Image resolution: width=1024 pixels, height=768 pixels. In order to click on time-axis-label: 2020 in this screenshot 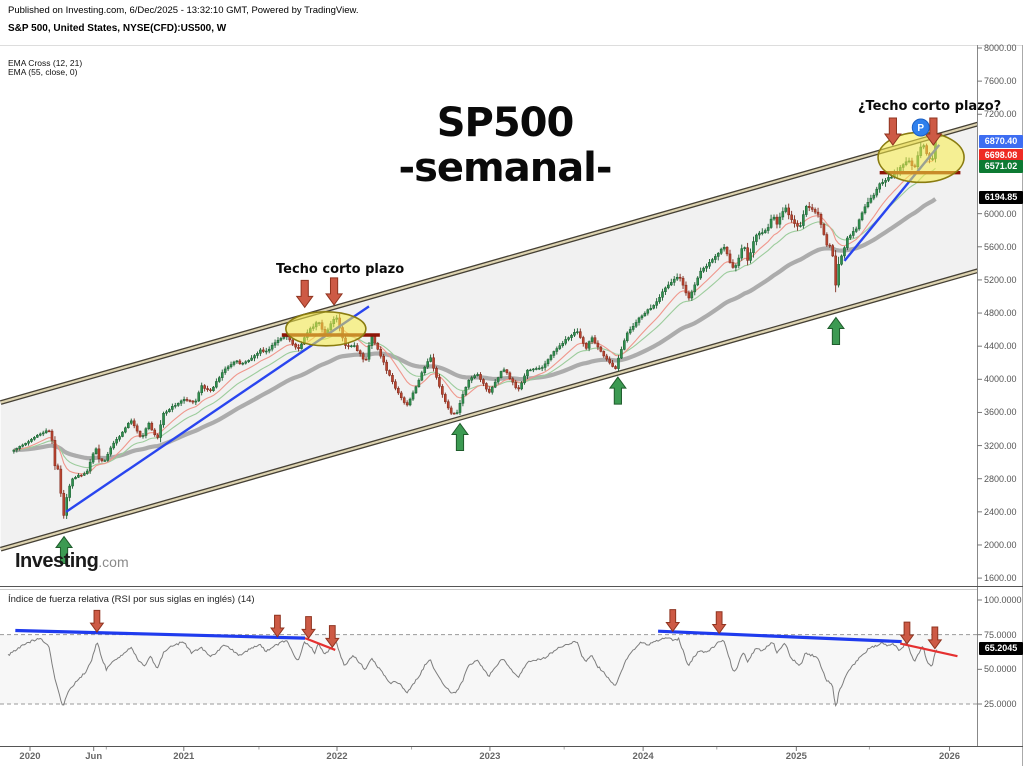, I will do `click(30, 756)`.